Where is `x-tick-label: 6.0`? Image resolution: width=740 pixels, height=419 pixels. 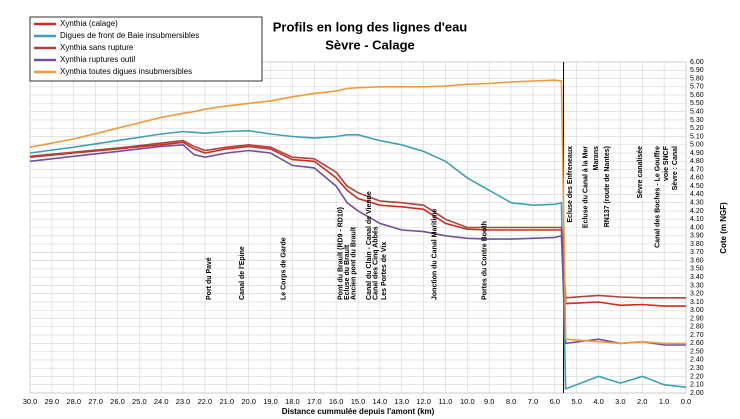
x-tick-label: 6.0 is located at coordinates (555, 401).